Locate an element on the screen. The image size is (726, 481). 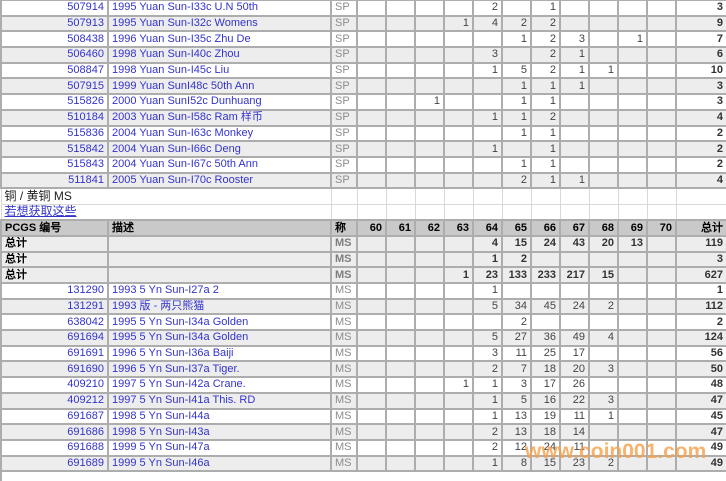
coin-description-link: 1999 5 Yn Sun-I47a is located at coordinates (219, 447).